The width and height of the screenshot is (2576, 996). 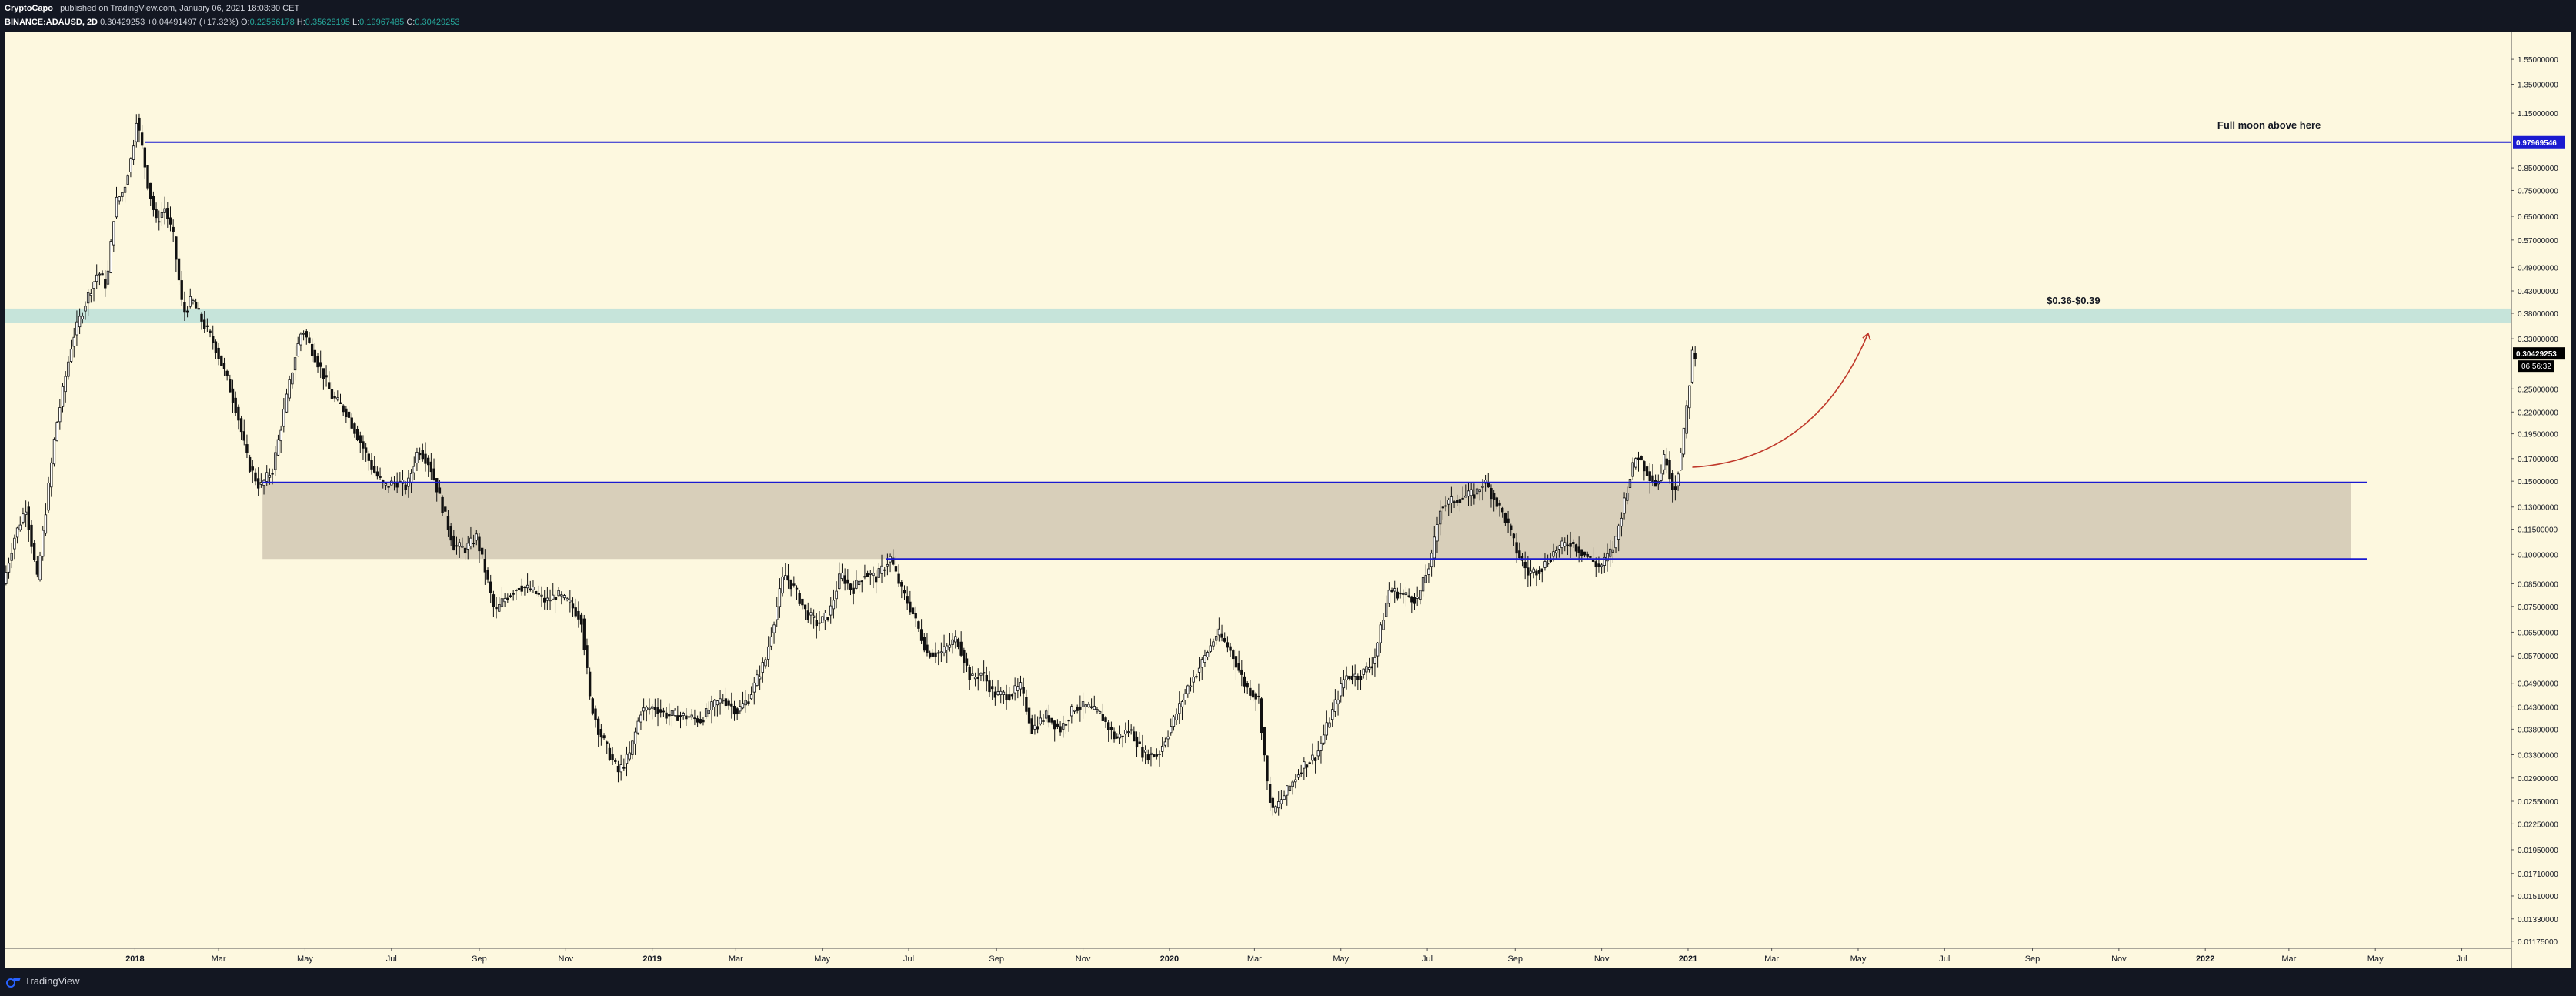 What do you see at coordinates (2538, 314) in the screenshot?
I see `price-tick-label: 0.38000000` at bounding box center [2538, 314].